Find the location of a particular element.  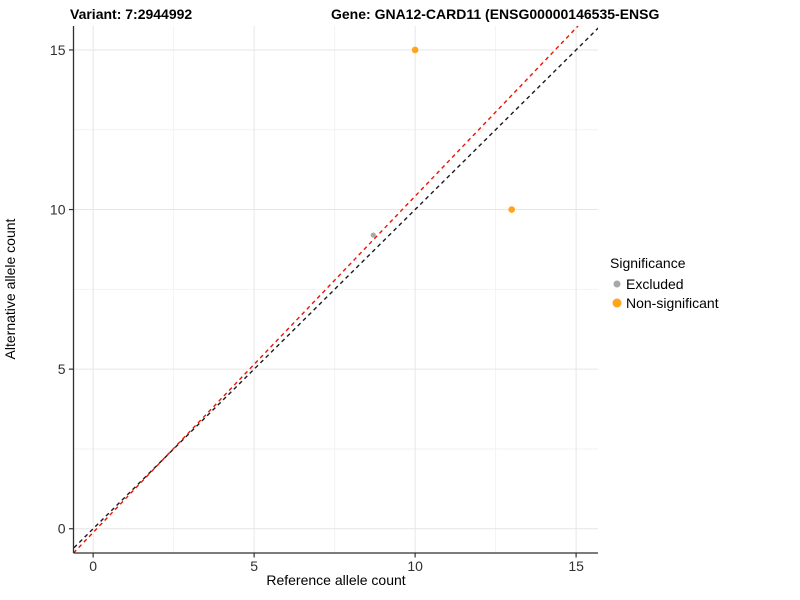

gene-title: Gene: GNA12-CARD11 (ENSG00000146535-ENSG is located at coordinates (495, 14).